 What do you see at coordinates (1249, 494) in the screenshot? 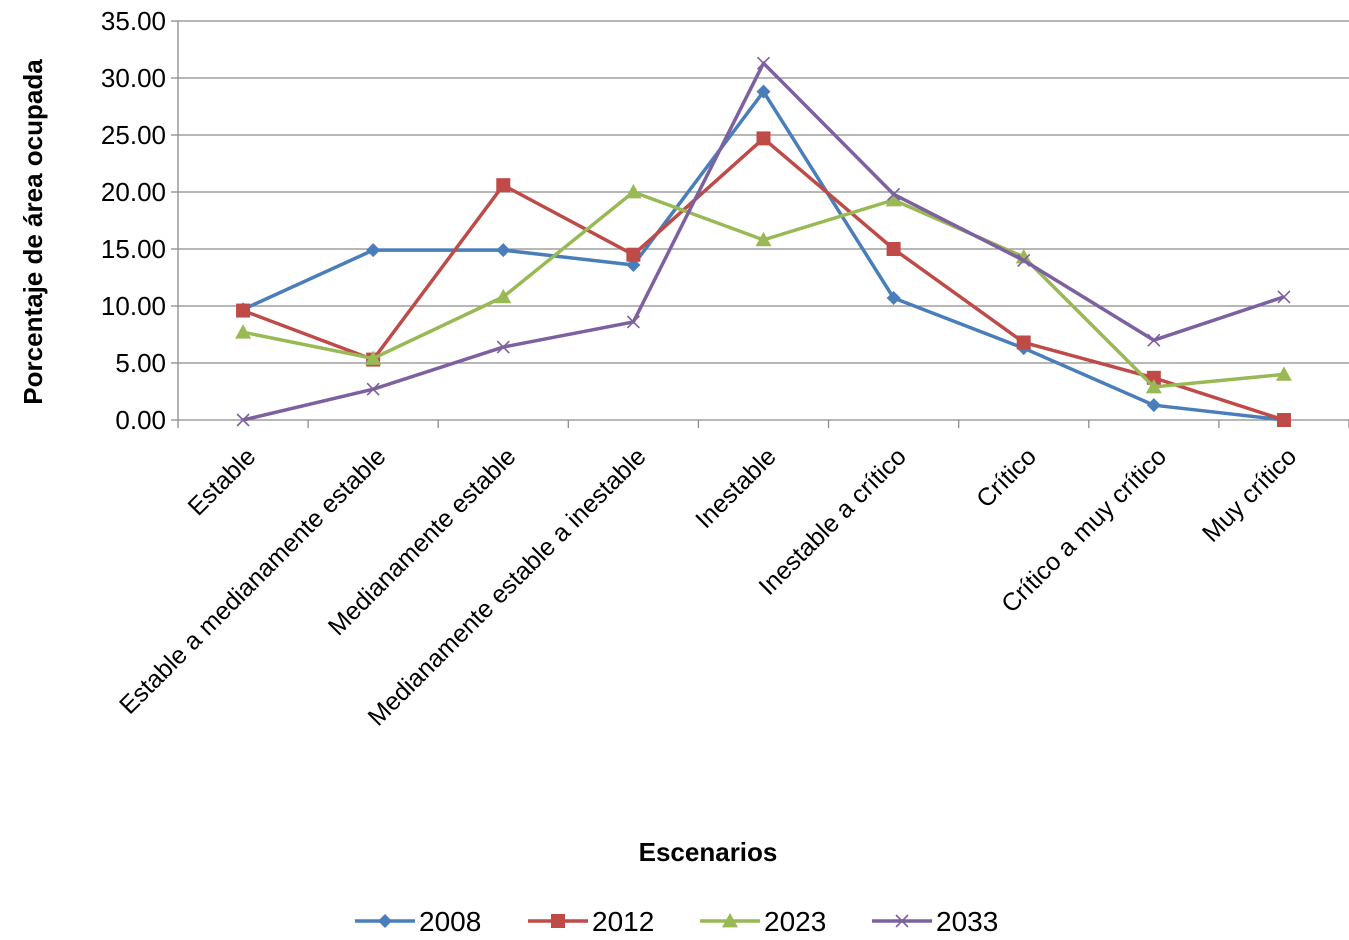
I see `x-category-label: Muy crítico` at bounding box center [1249, 494].